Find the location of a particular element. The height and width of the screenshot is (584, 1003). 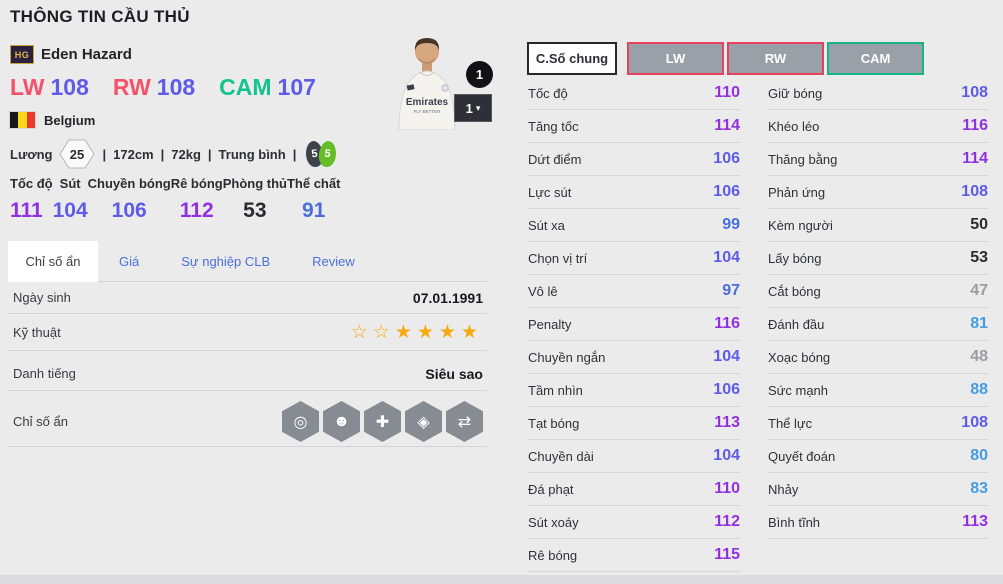

stat-row: Khéo léo 116 is located at coordinates (878, 126).